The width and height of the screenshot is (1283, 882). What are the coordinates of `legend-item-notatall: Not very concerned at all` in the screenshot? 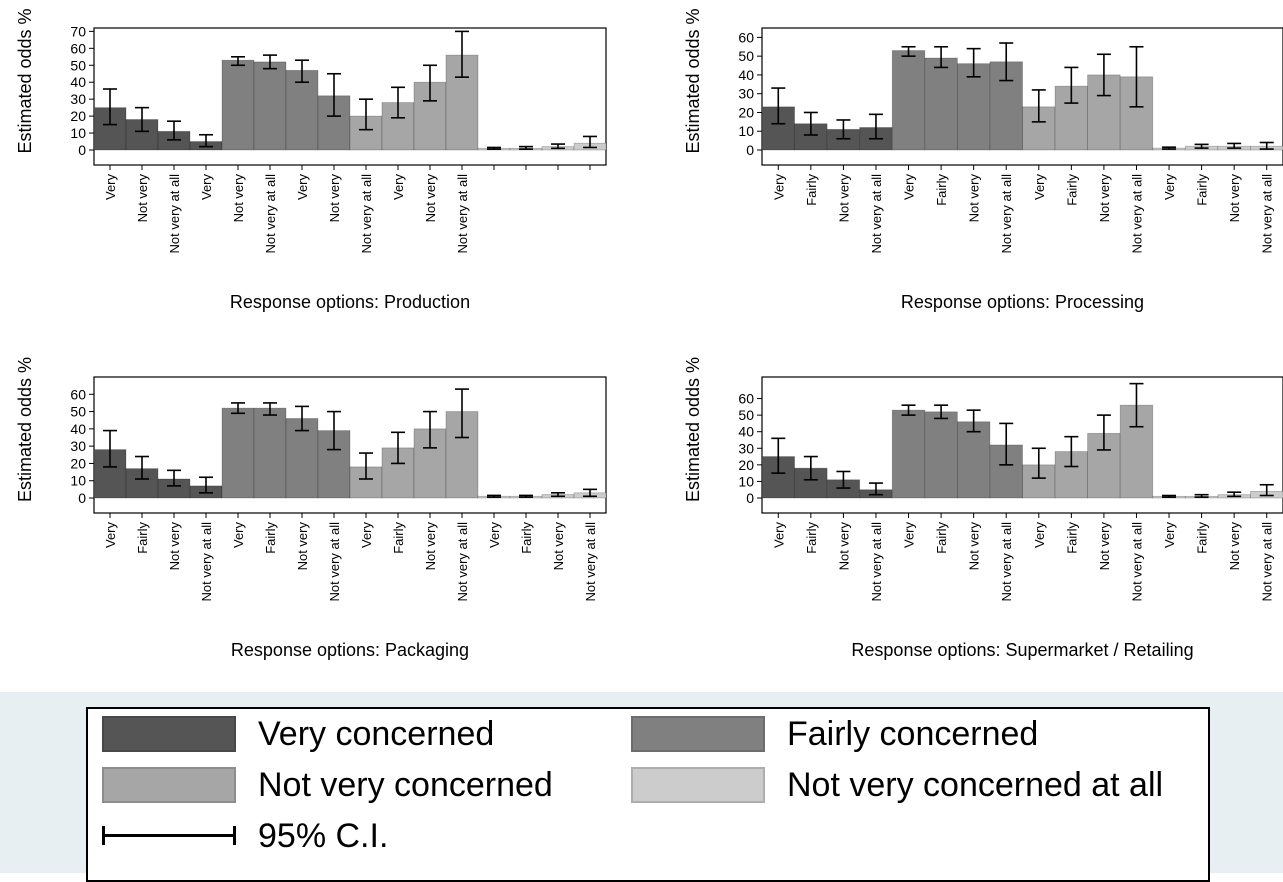 It's located at (897, 785).